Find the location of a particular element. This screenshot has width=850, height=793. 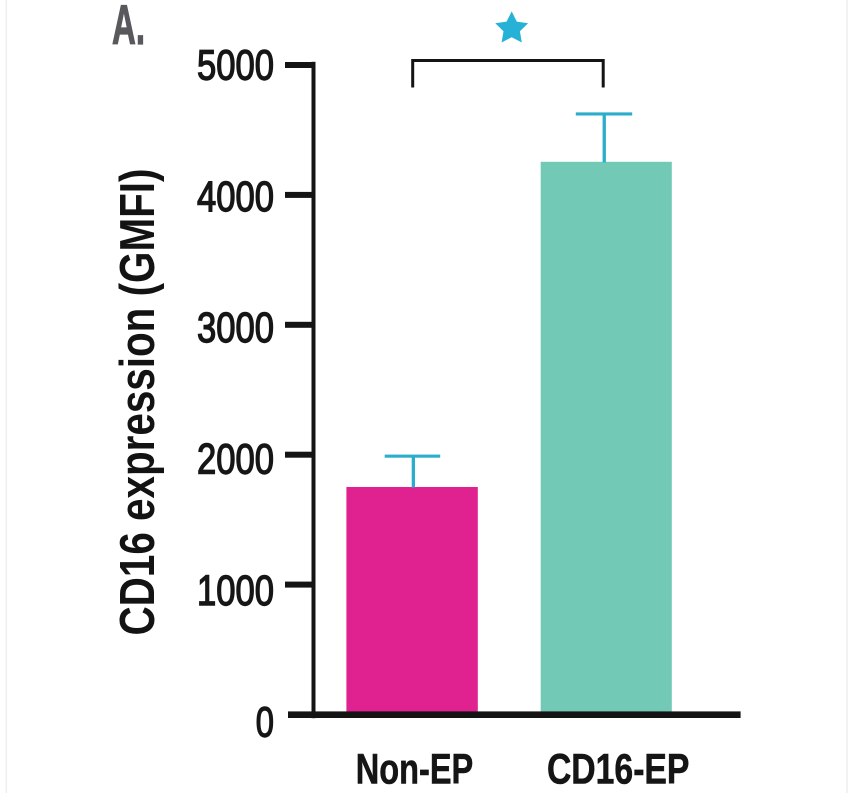

svg-text: 5000 is located at coordinates (235, 66).